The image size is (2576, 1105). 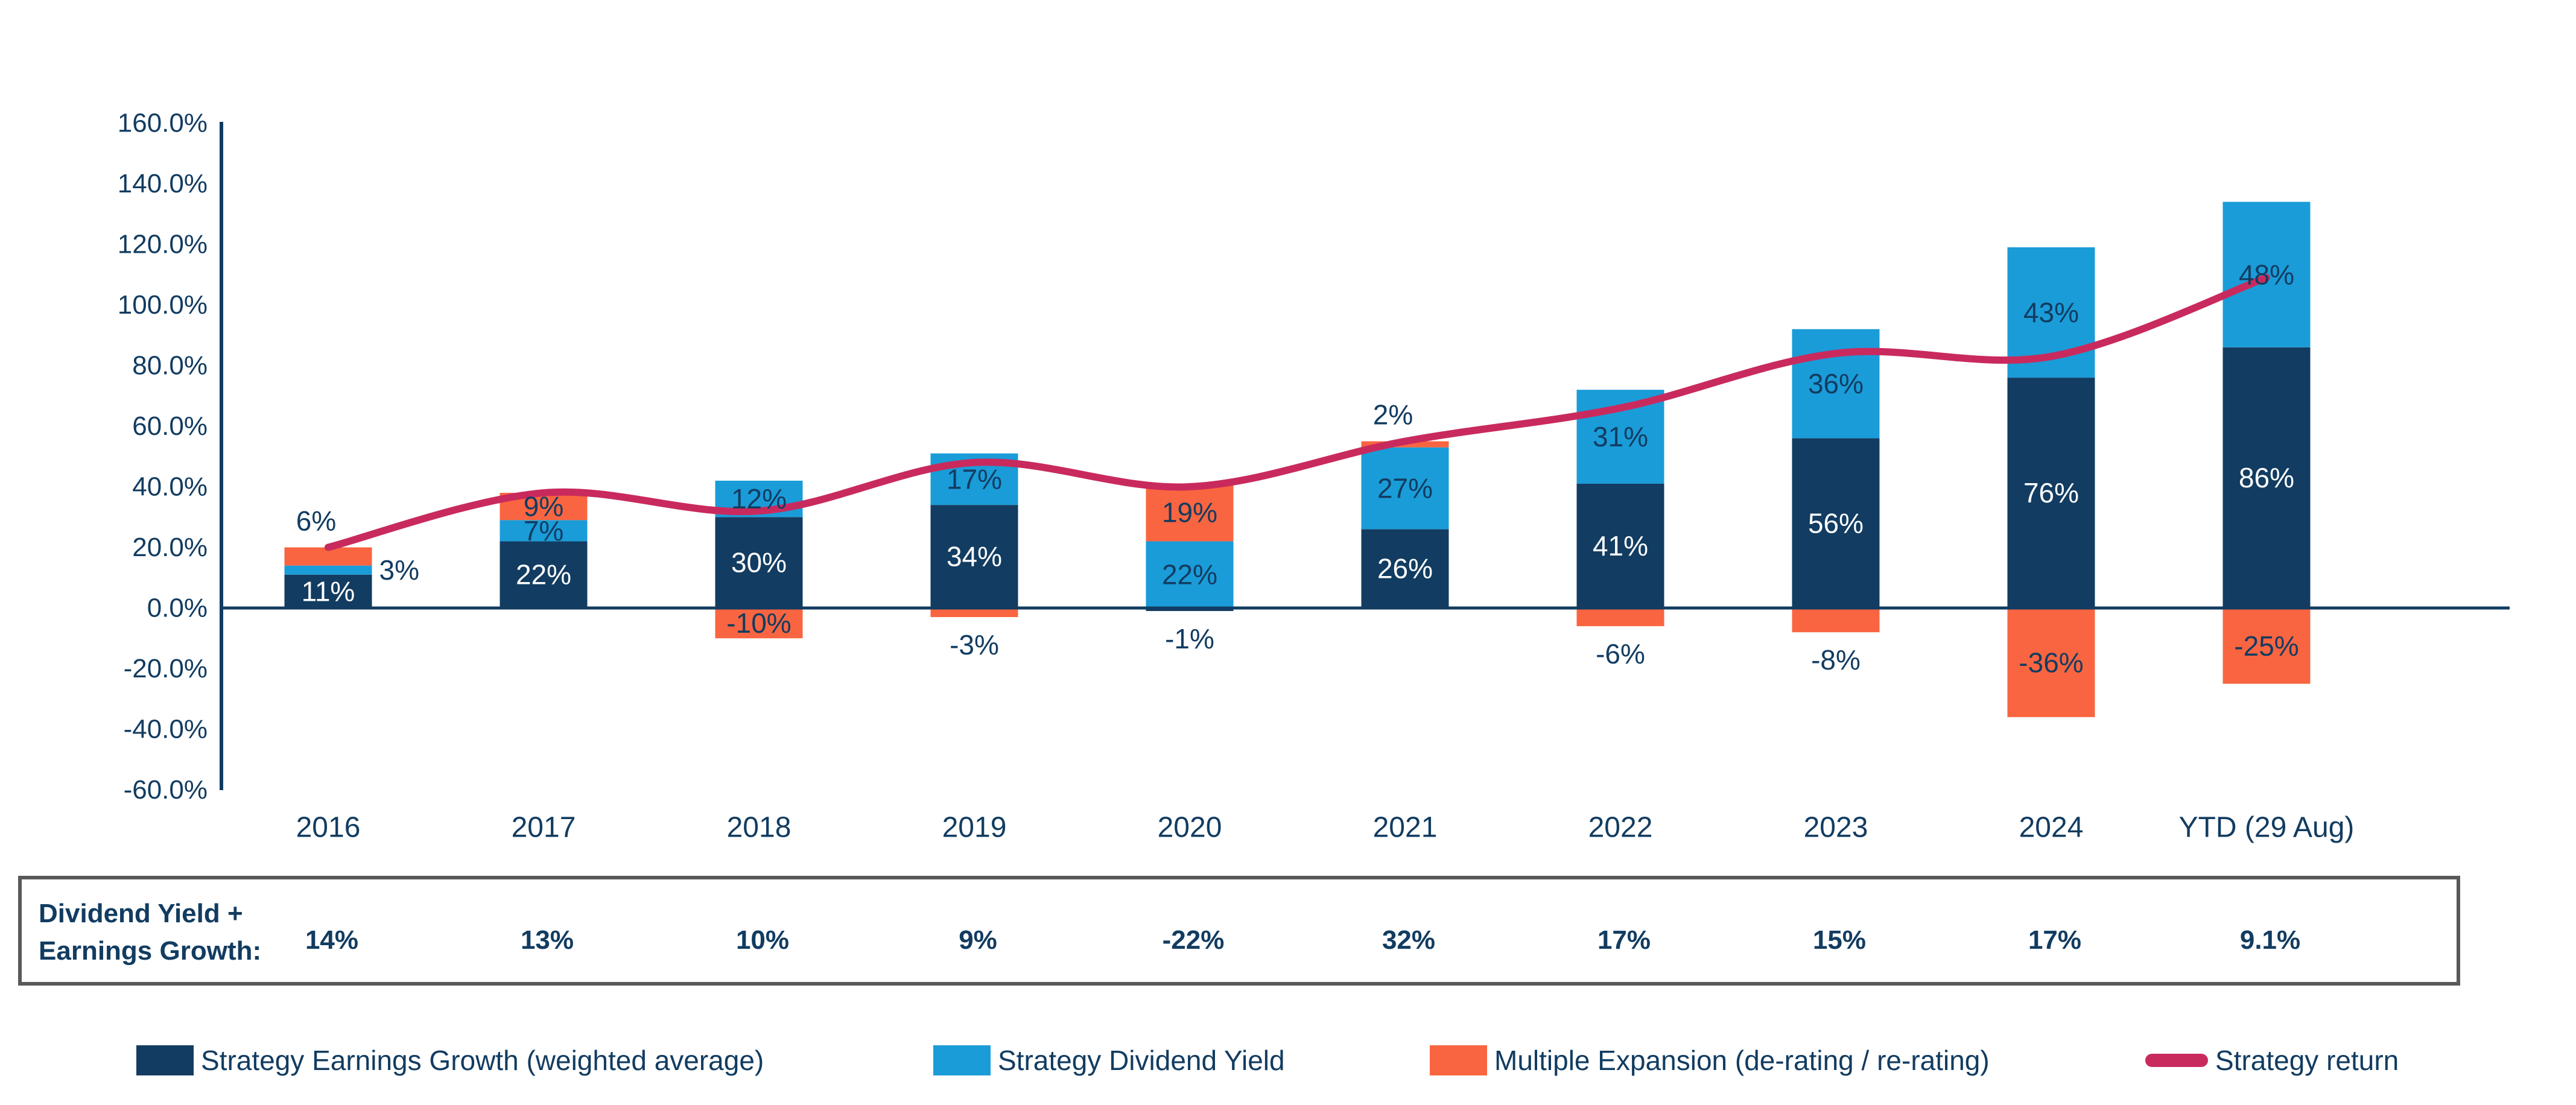 I want to click on bar-segment-2017-series1, so click(x=544, y=531).